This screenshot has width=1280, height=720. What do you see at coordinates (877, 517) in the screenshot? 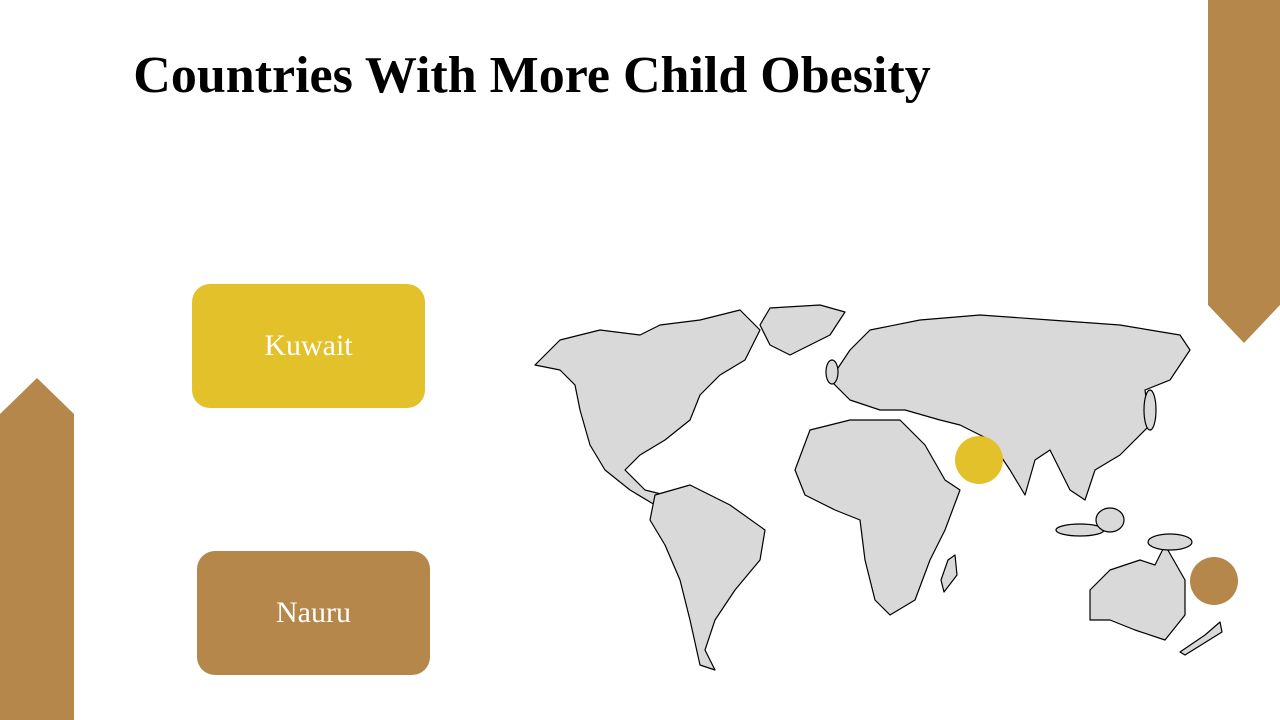
I see `africa` at bounding box center [877, 517].